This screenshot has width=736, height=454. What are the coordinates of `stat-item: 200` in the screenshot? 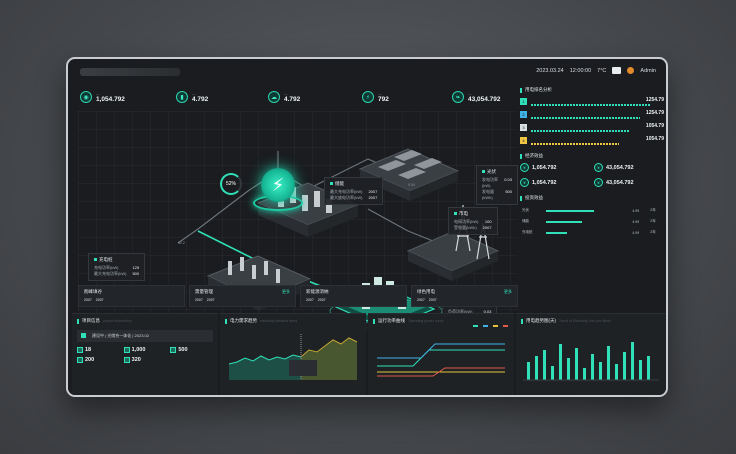 It's located at (98, 360).